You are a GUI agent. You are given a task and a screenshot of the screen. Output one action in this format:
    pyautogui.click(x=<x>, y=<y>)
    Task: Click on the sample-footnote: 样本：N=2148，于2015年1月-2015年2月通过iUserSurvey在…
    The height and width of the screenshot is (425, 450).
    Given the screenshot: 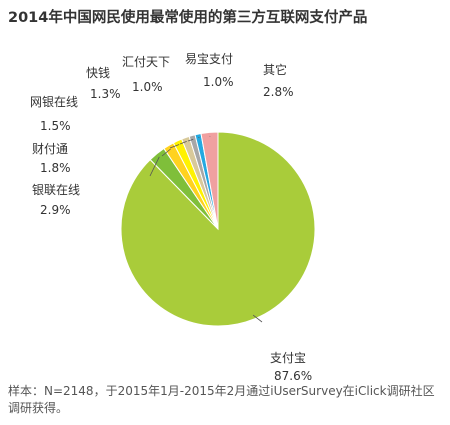 What is the action you would take?
    pyautogui.click(x=221, y=399)
    